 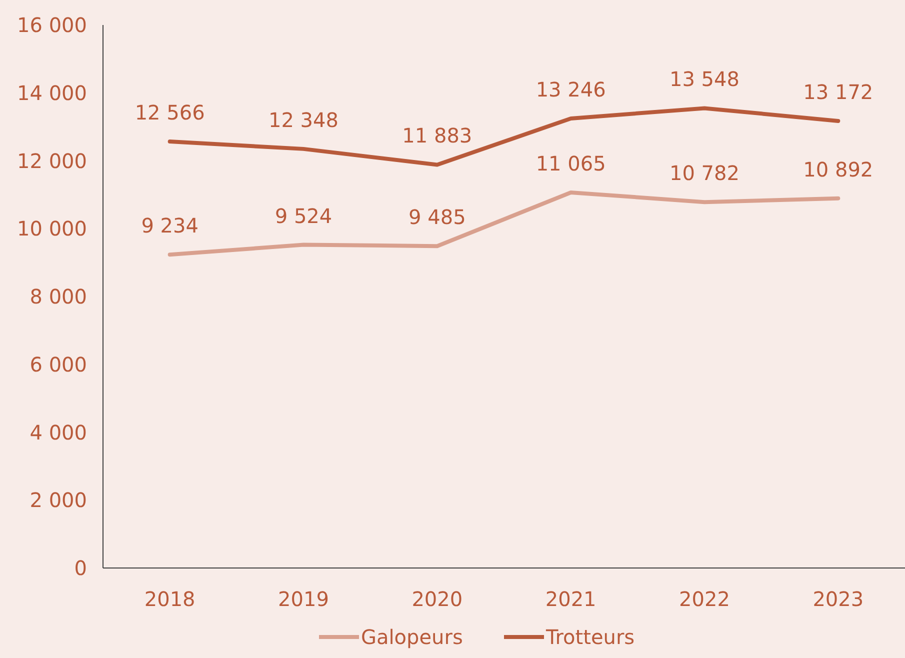 What do you see at coordinates (303, 599) in the screenshot?
I see `x-tick-label: 2019` at bounding box center [303, 599].